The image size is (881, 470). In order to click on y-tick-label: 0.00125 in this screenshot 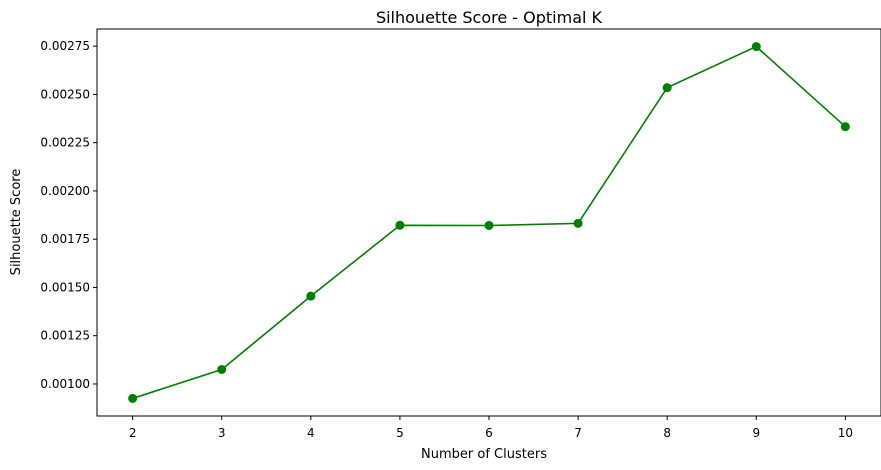, I will do `click(65, 336)`.